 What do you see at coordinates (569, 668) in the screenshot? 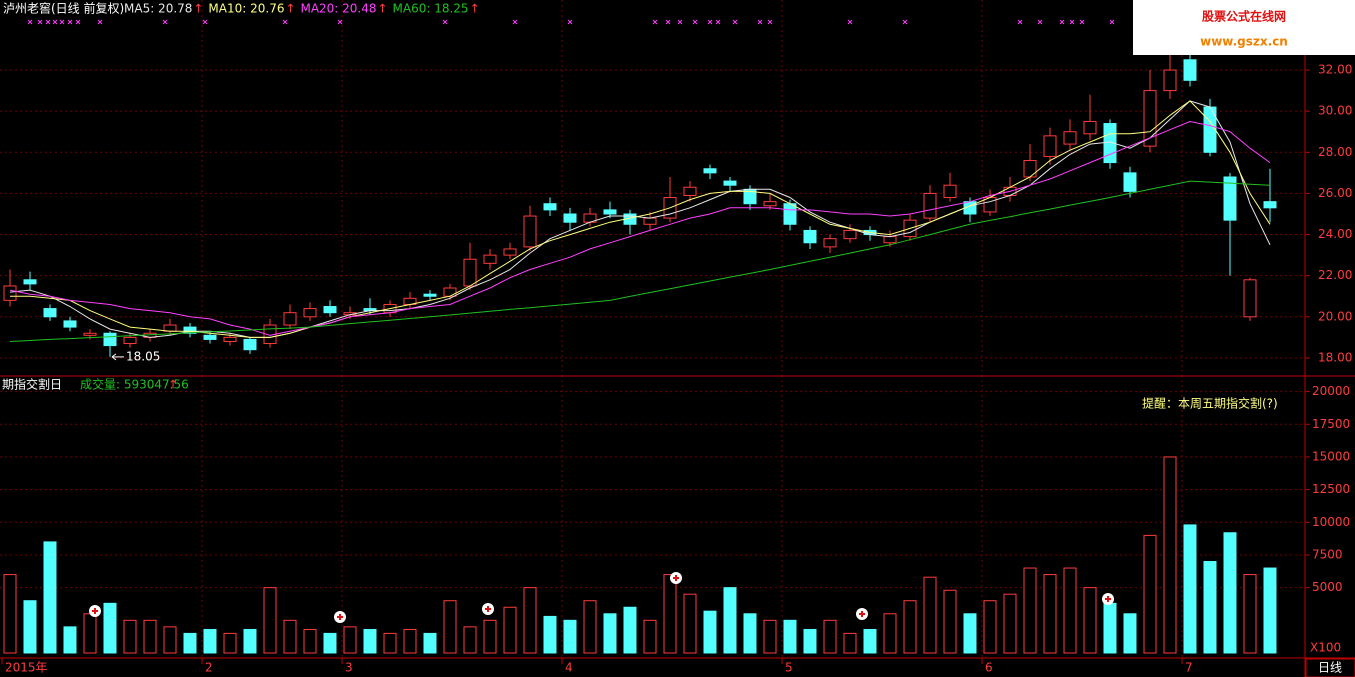
I see `x-tick-label: 4` at bounding box center [569, 668].